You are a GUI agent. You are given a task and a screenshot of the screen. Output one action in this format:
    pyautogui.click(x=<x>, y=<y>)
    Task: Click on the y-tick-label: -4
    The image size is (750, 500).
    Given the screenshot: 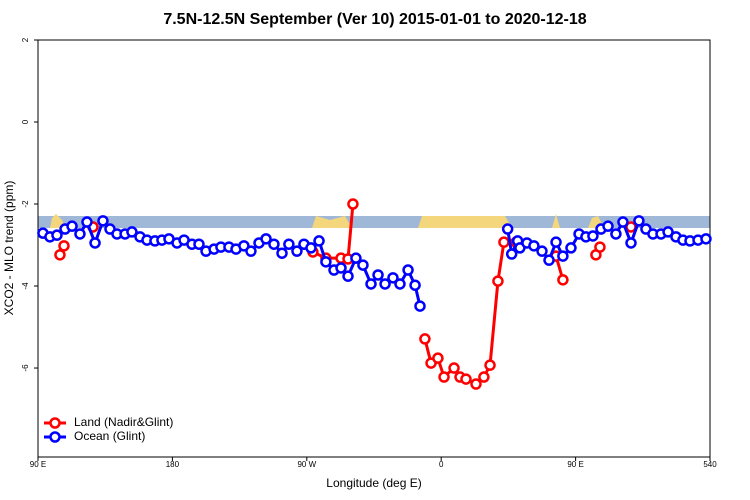 What is the action you would take?
    pyautogui.click(x=25, y=286)
    